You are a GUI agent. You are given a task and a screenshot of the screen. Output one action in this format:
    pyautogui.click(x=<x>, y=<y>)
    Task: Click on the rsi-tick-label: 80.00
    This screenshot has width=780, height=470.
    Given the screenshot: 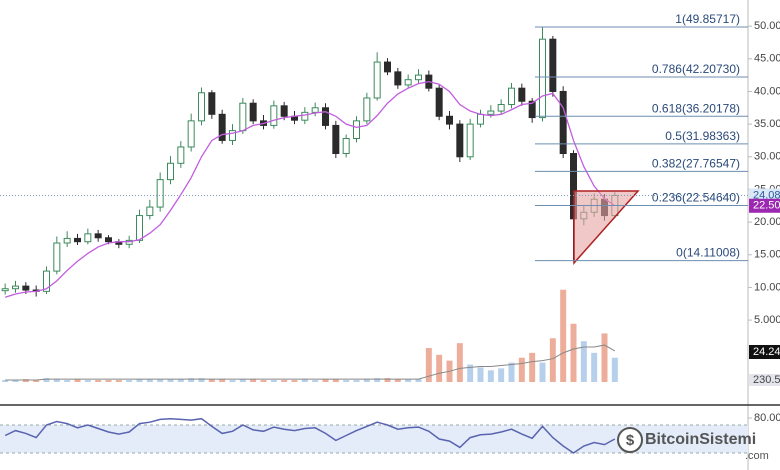 What is the action you would take?
    pyautogui.click(x=767, y=418)
    